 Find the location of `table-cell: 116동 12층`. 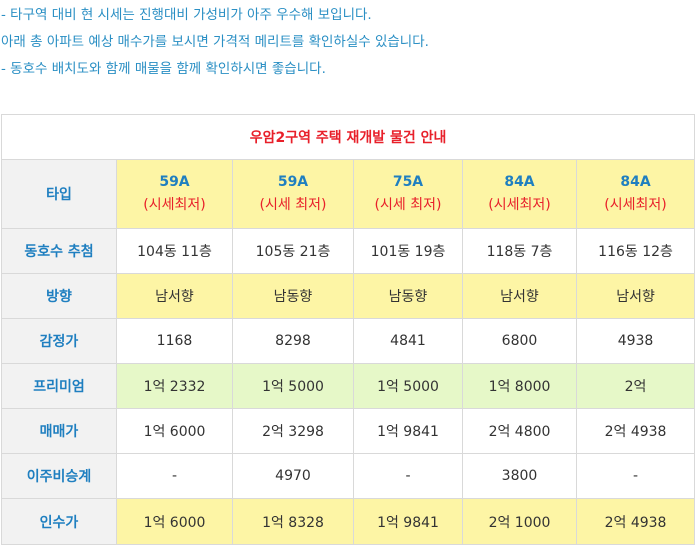

table-cell: 116동 12층 is located at coordinates (635, 251).